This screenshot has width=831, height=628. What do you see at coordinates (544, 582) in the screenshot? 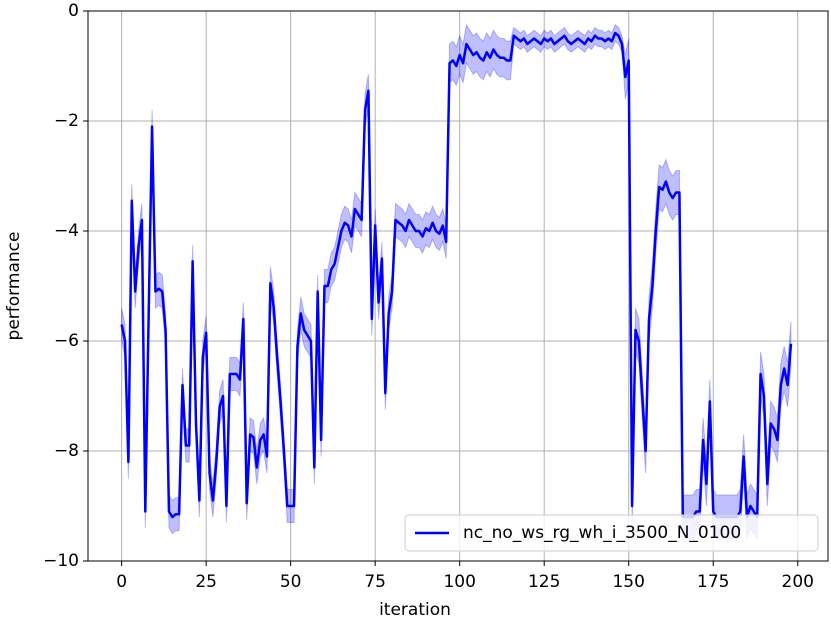
I see `x-tick-label: 125` at bounding box center [544, 582].